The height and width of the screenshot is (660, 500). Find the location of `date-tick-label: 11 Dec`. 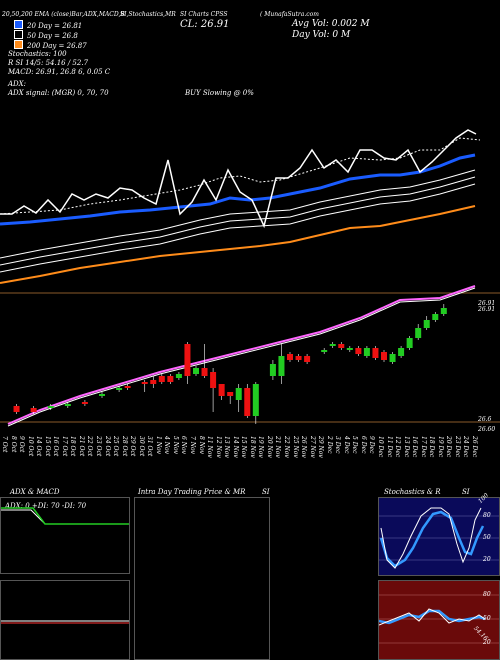

date-tick-label: 11 Dec is located at coordinates (389, 447).